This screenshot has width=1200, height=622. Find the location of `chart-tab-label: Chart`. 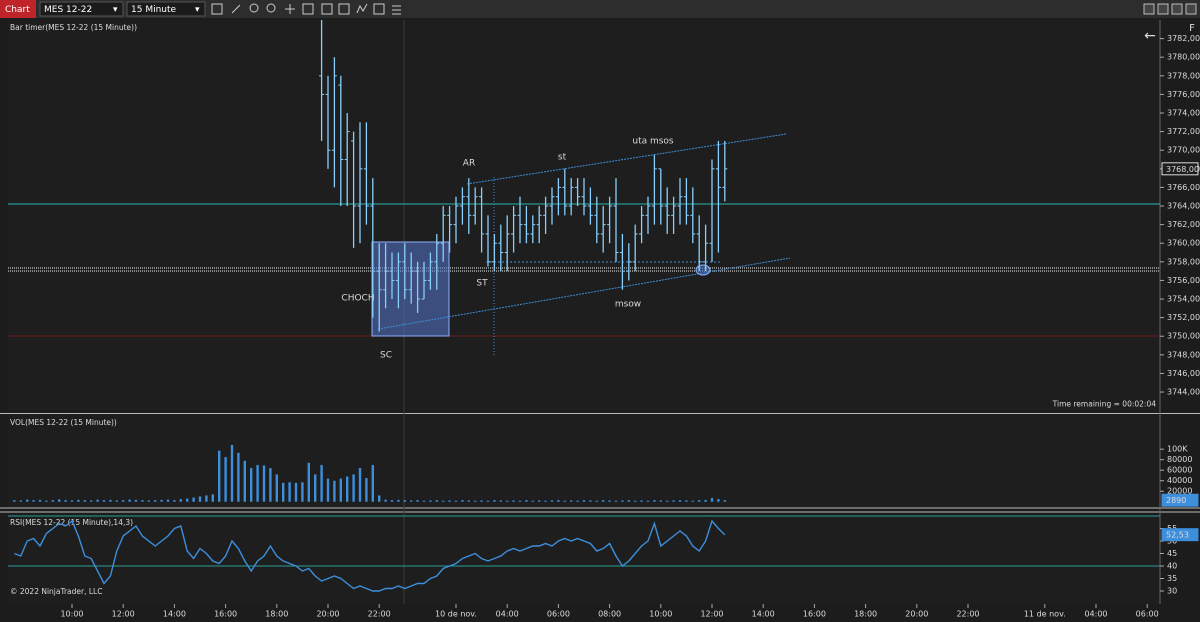

chart-tab-label: Chart is located at coordinates (17, 10).